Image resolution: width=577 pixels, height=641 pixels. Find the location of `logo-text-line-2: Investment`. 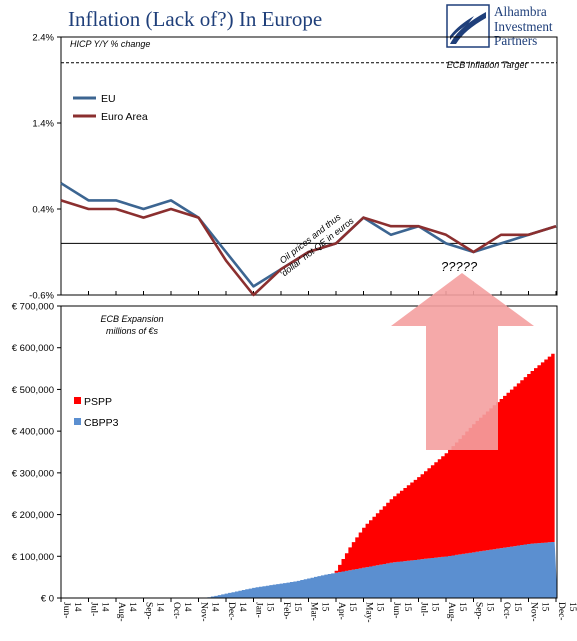

logo-text-line-2: Investment is located at coordinates (523, 26).